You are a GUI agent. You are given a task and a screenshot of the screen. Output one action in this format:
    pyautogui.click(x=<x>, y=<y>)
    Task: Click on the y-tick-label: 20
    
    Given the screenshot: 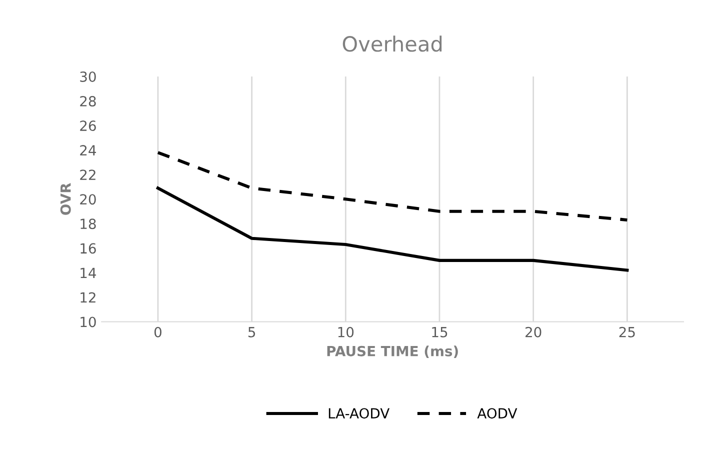 What is the action you would take?
    pyautogui.click(x=88, y=199)
    